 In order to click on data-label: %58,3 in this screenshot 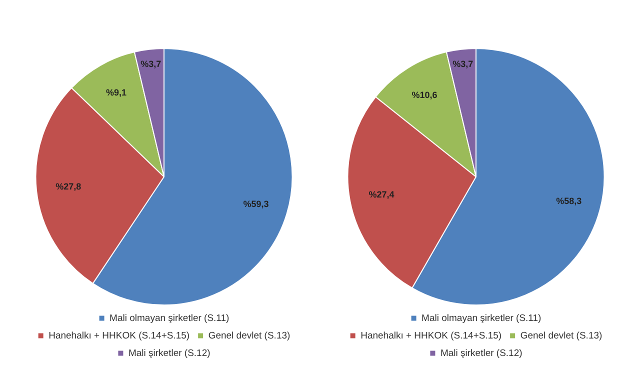, I will do `click(569, 201)`.